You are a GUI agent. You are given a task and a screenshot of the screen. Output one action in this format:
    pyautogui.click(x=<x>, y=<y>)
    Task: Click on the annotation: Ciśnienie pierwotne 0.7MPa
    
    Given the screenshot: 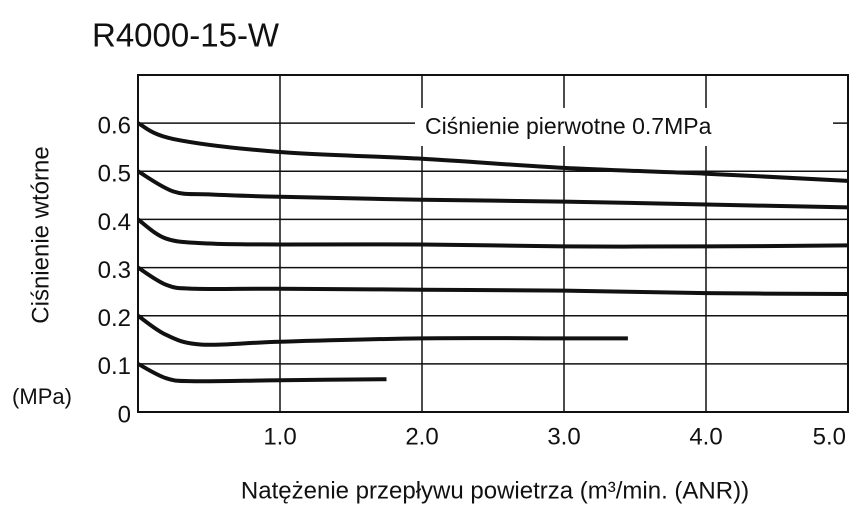 What is the action you would take?
    pyautogui.click(x=568, y=126)
    